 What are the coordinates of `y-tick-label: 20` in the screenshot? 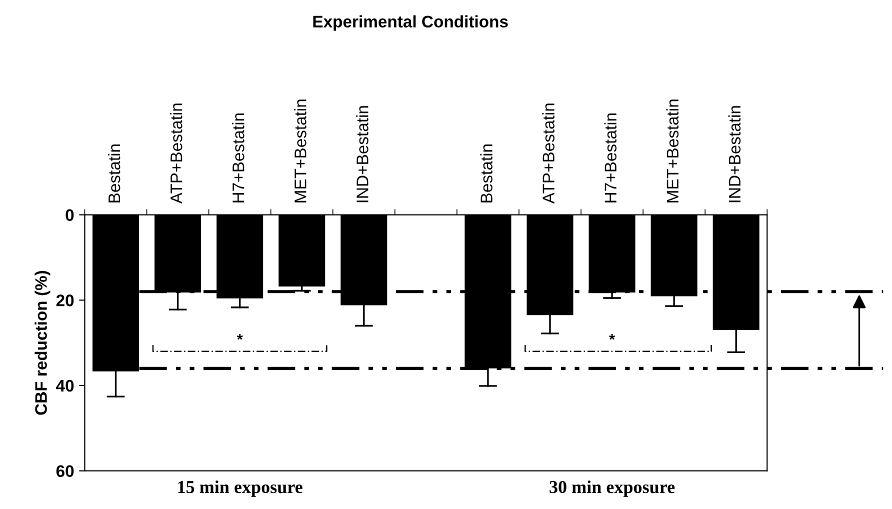 It's located at (65, 300).